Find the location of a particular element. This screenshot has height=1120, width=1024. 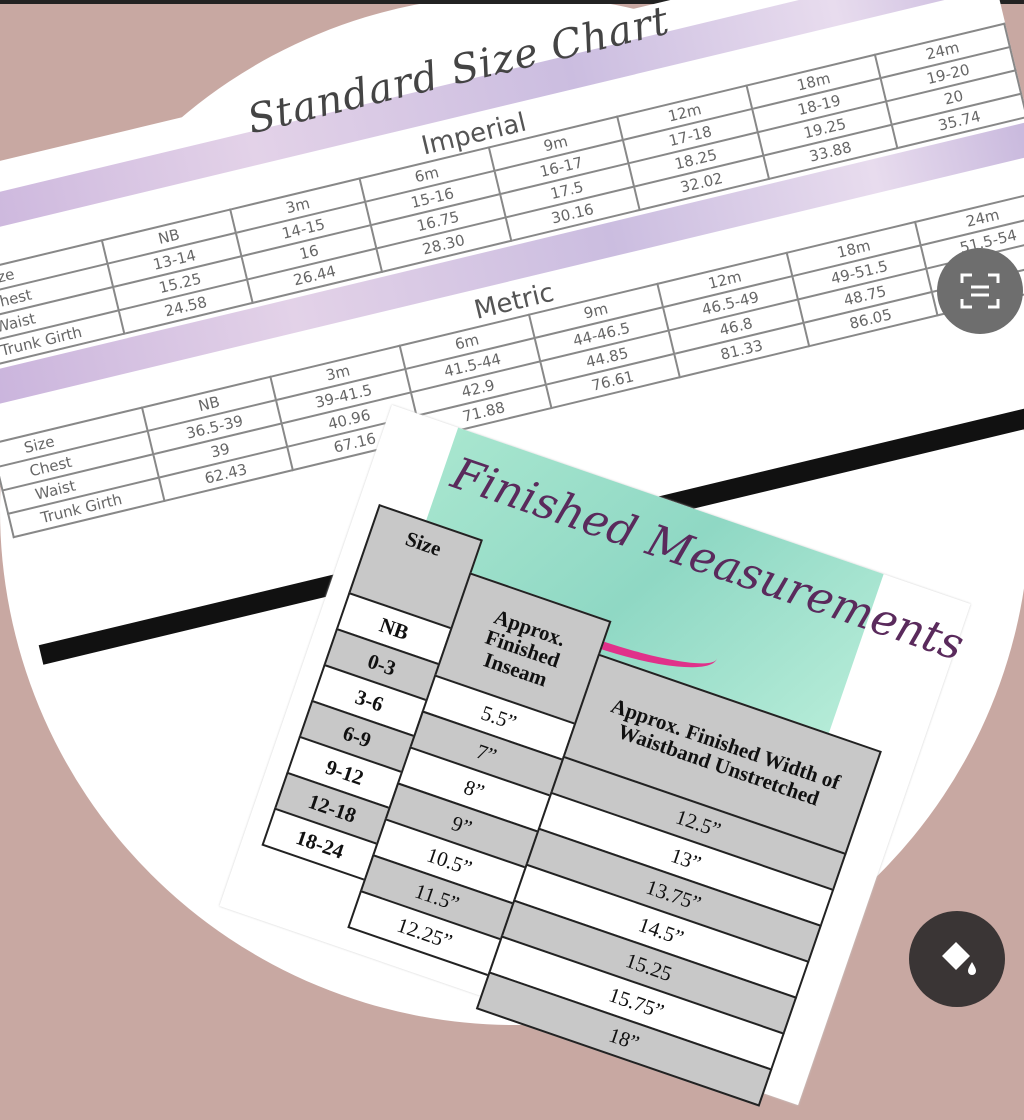

top-border is located at coordinates (512, 2).